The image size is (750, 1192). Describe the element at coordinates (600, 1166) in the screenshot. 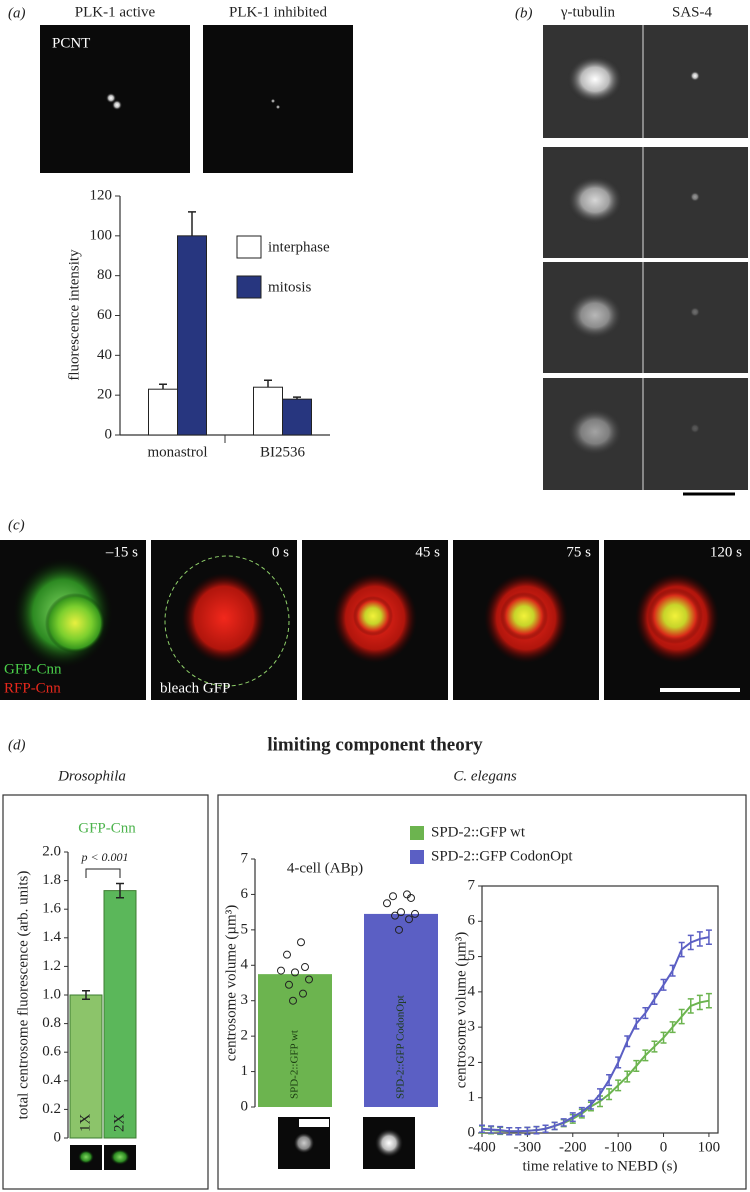

I see `x-axis-label: time relative to NEBD (s)` at that location.